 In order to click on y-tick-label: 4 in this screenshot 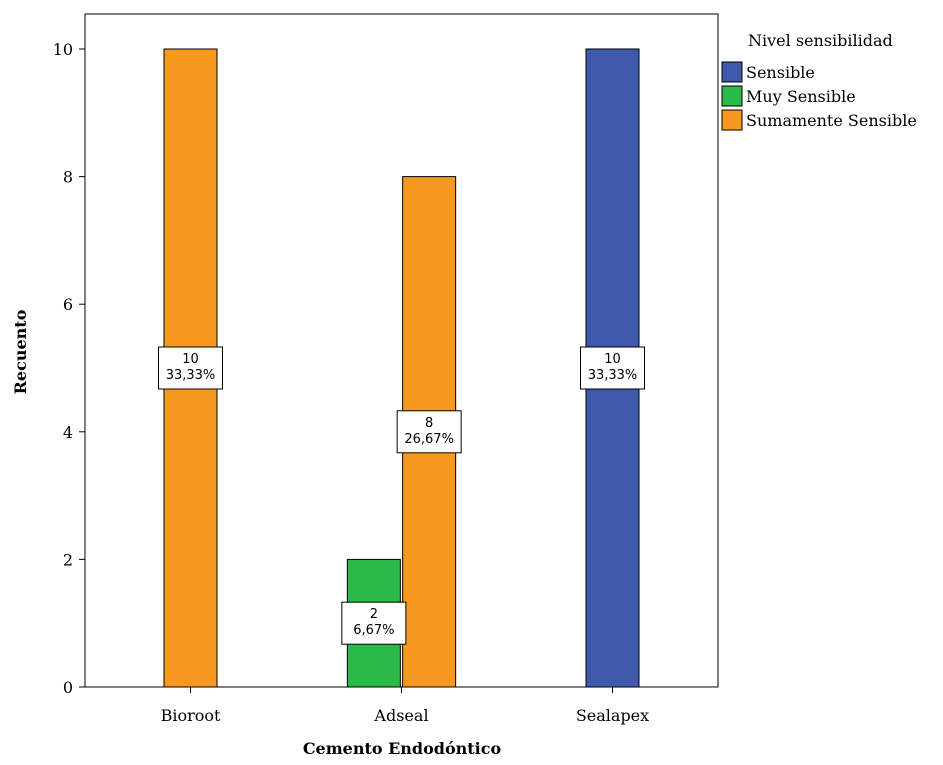, I will do `click(68, 432)`.